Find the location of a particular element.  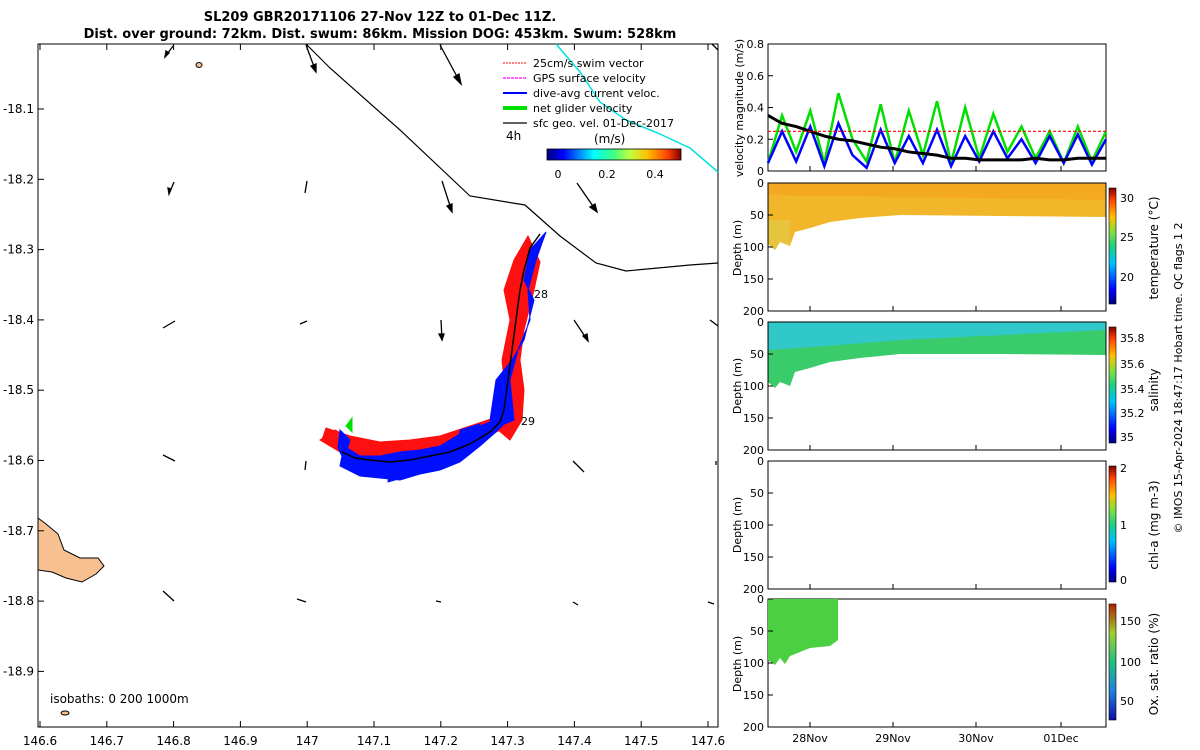

map-y-tick: -18.7 is located at coordinates (18, 531).